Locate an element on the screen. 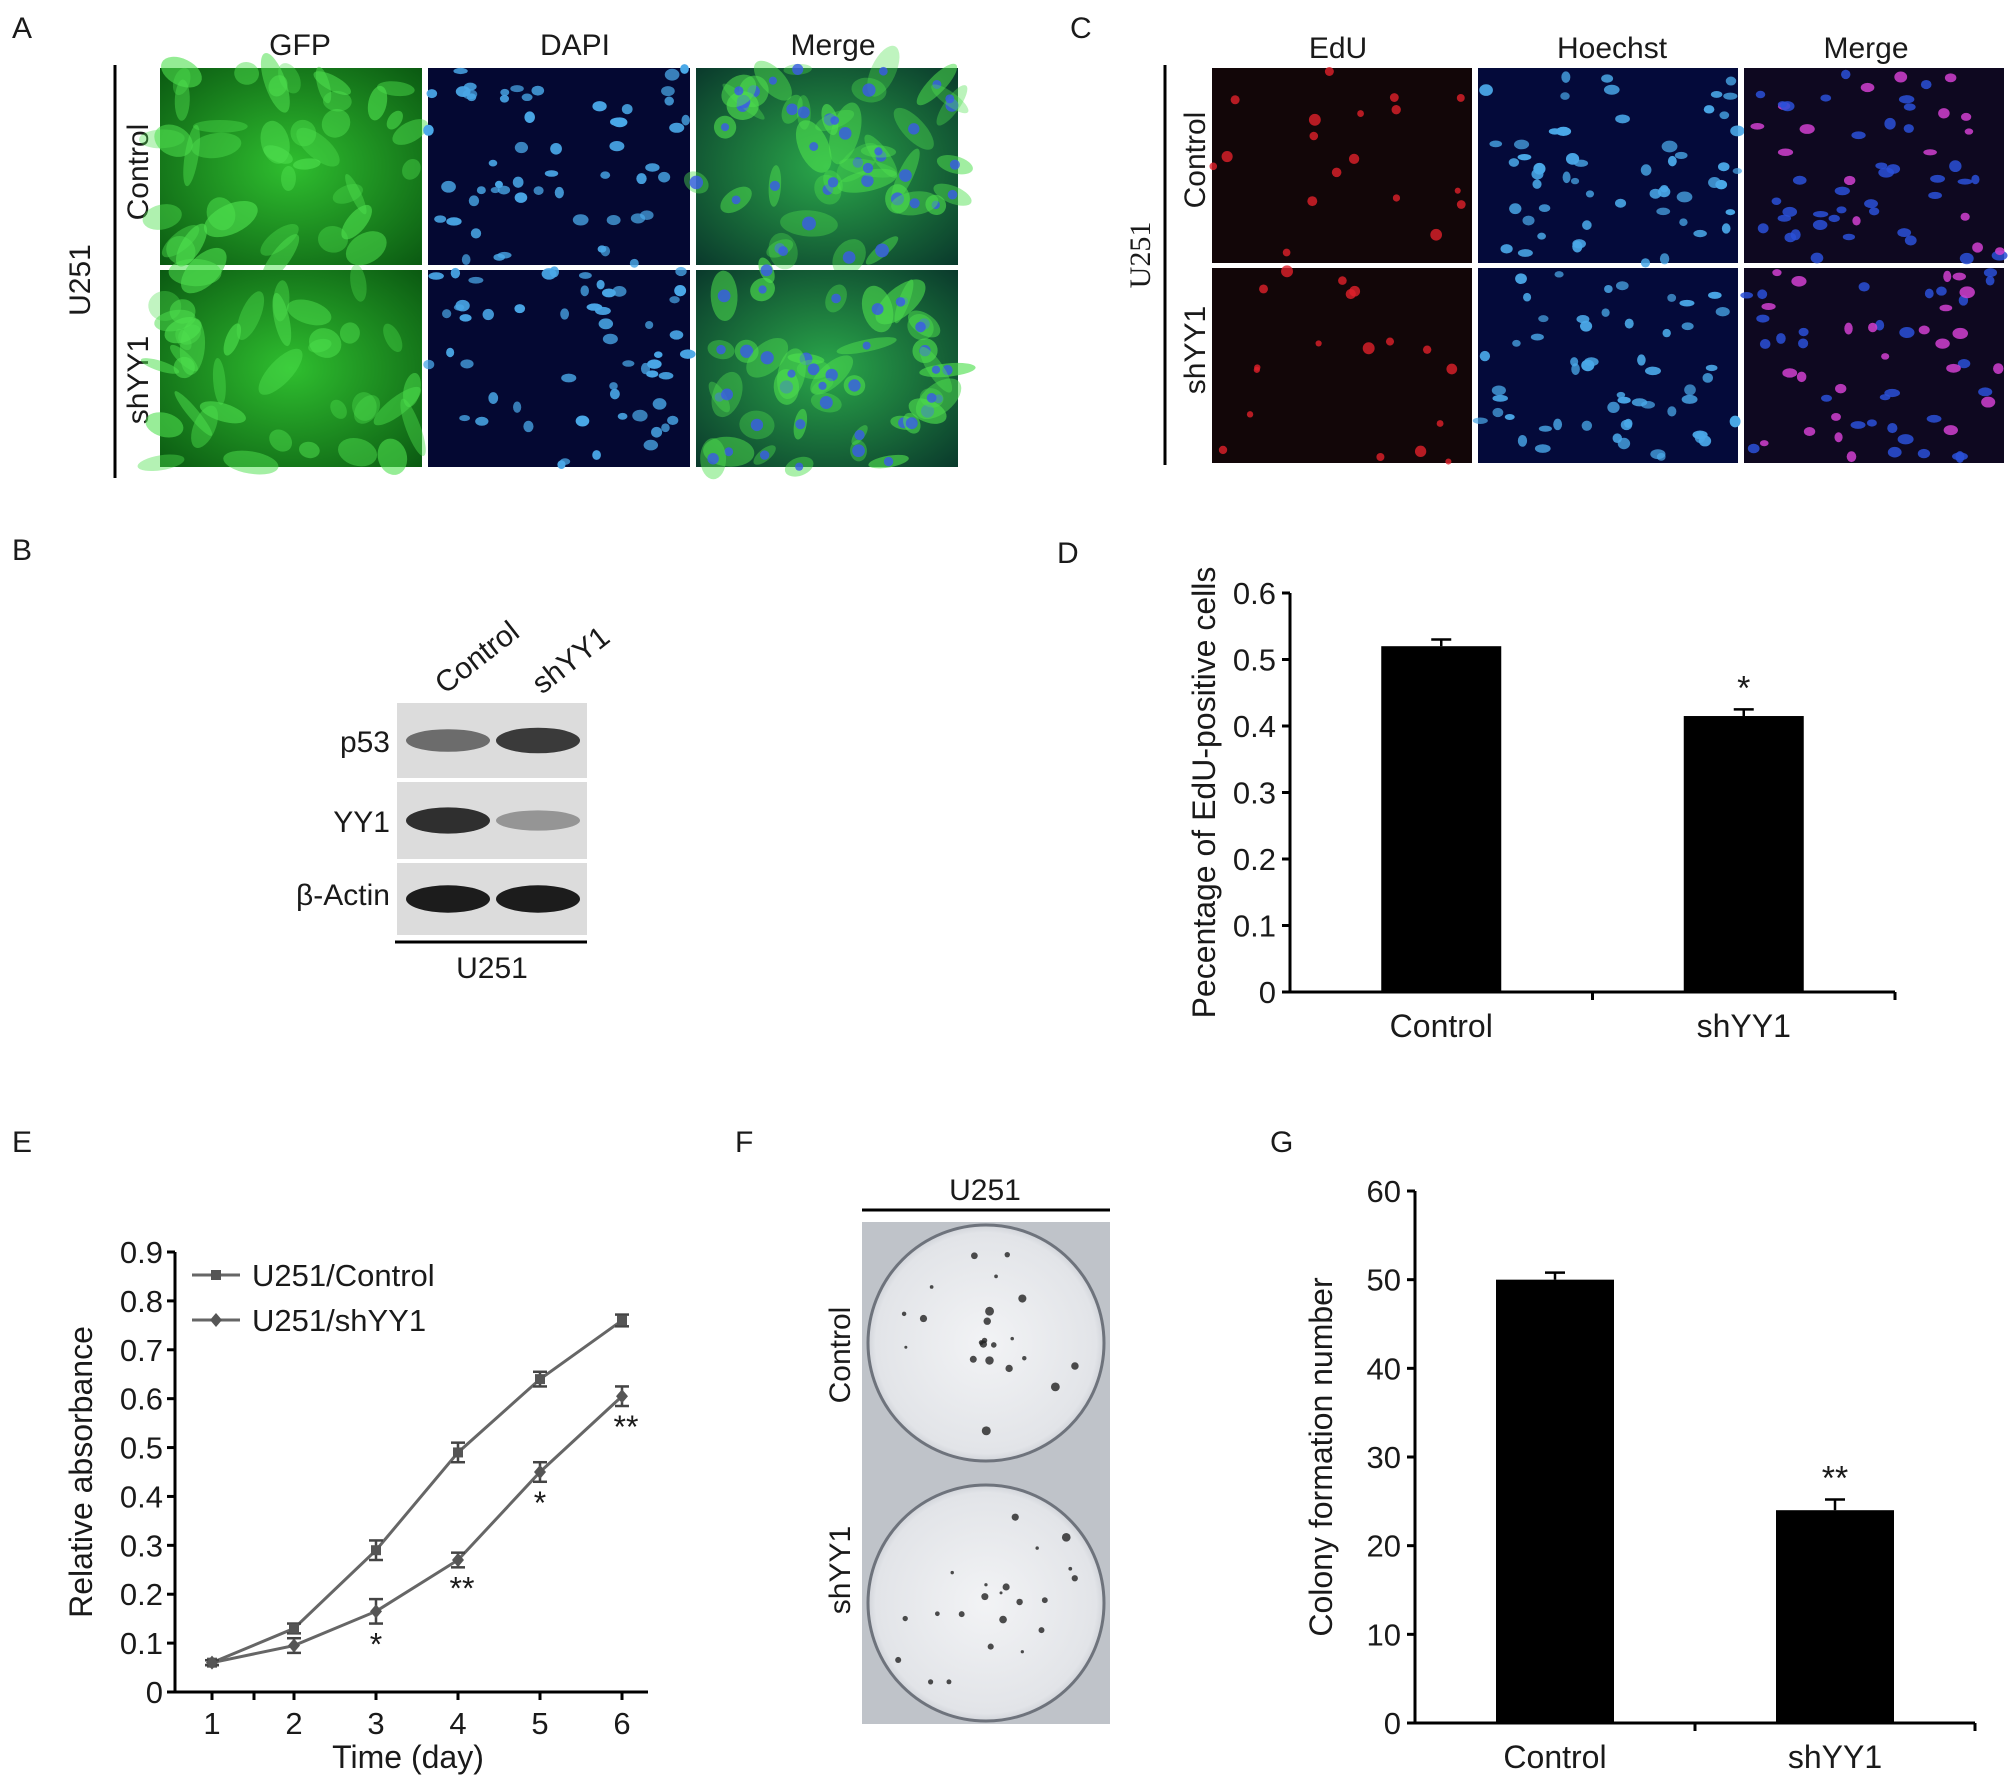 The height and width of the screenshot is (1787, 2015). x-tick-label: 5 is located at coordinates (539, 1723).